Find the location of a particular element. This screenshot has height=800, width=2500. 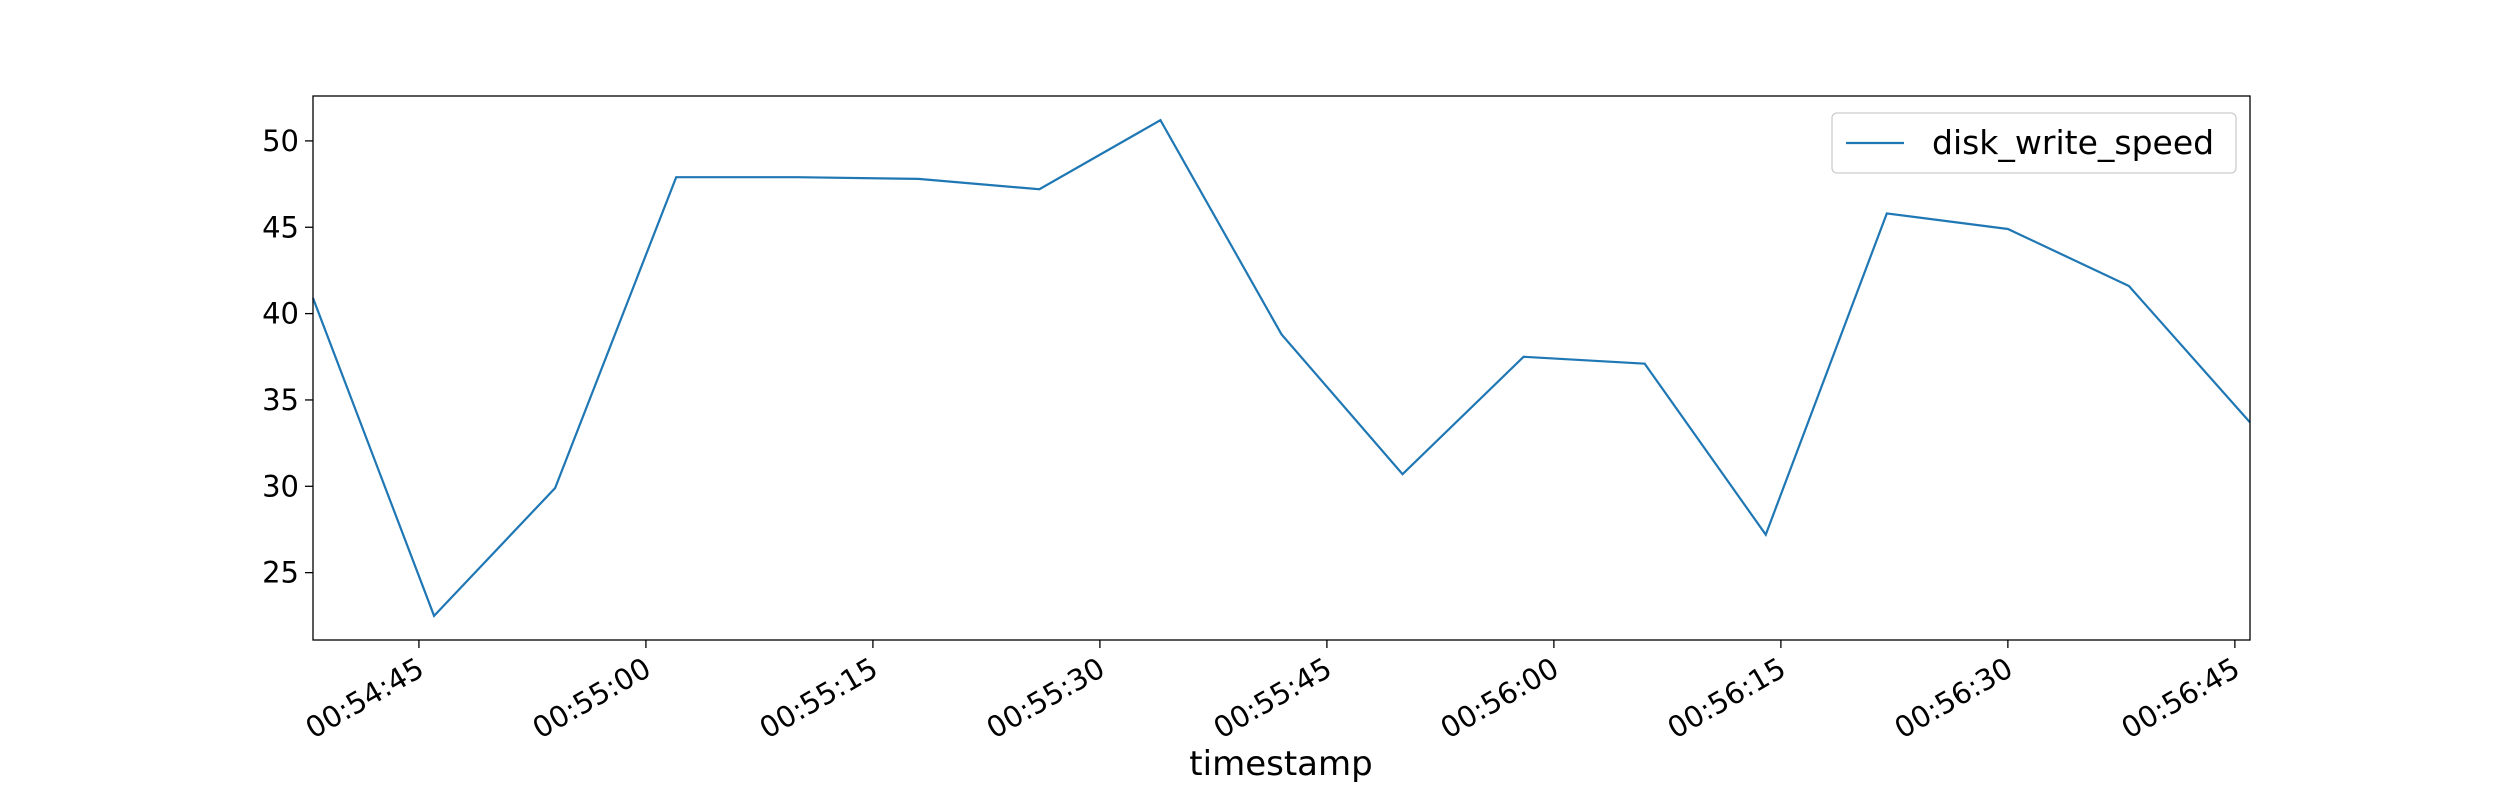

x-tick-label: 00:56:00 is located at coordinates (1500, 698).